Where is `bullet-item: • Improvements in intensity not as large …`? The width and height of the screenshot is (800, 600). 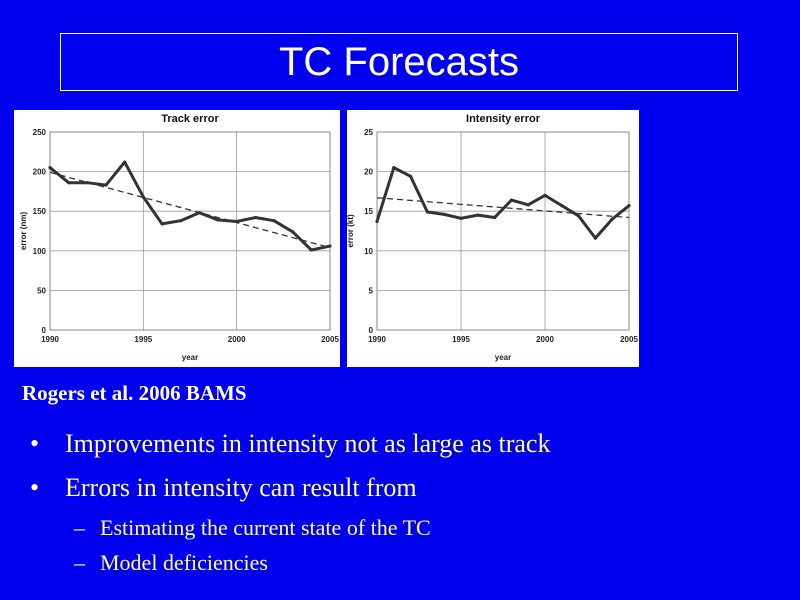
bullet-item: • Improvements in intensity not as large … is located at coordinates (290, 444).